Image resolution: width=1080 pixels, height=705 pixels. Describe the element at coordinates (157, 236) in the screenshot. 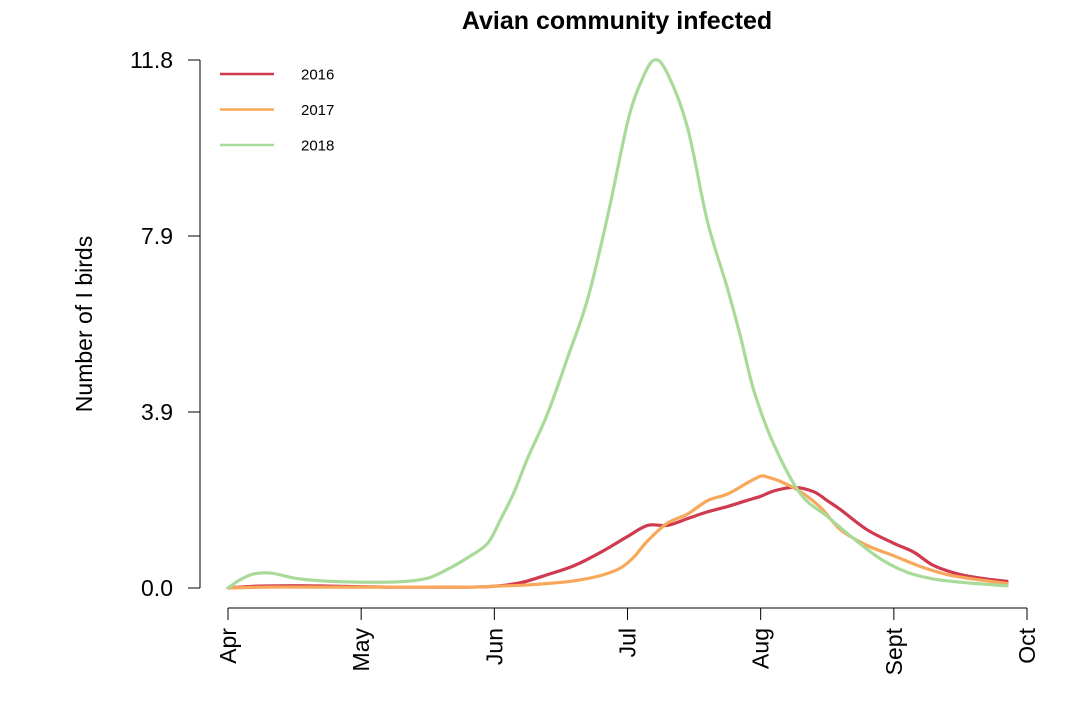

I see `y-tick-label: 7.9` at that location.